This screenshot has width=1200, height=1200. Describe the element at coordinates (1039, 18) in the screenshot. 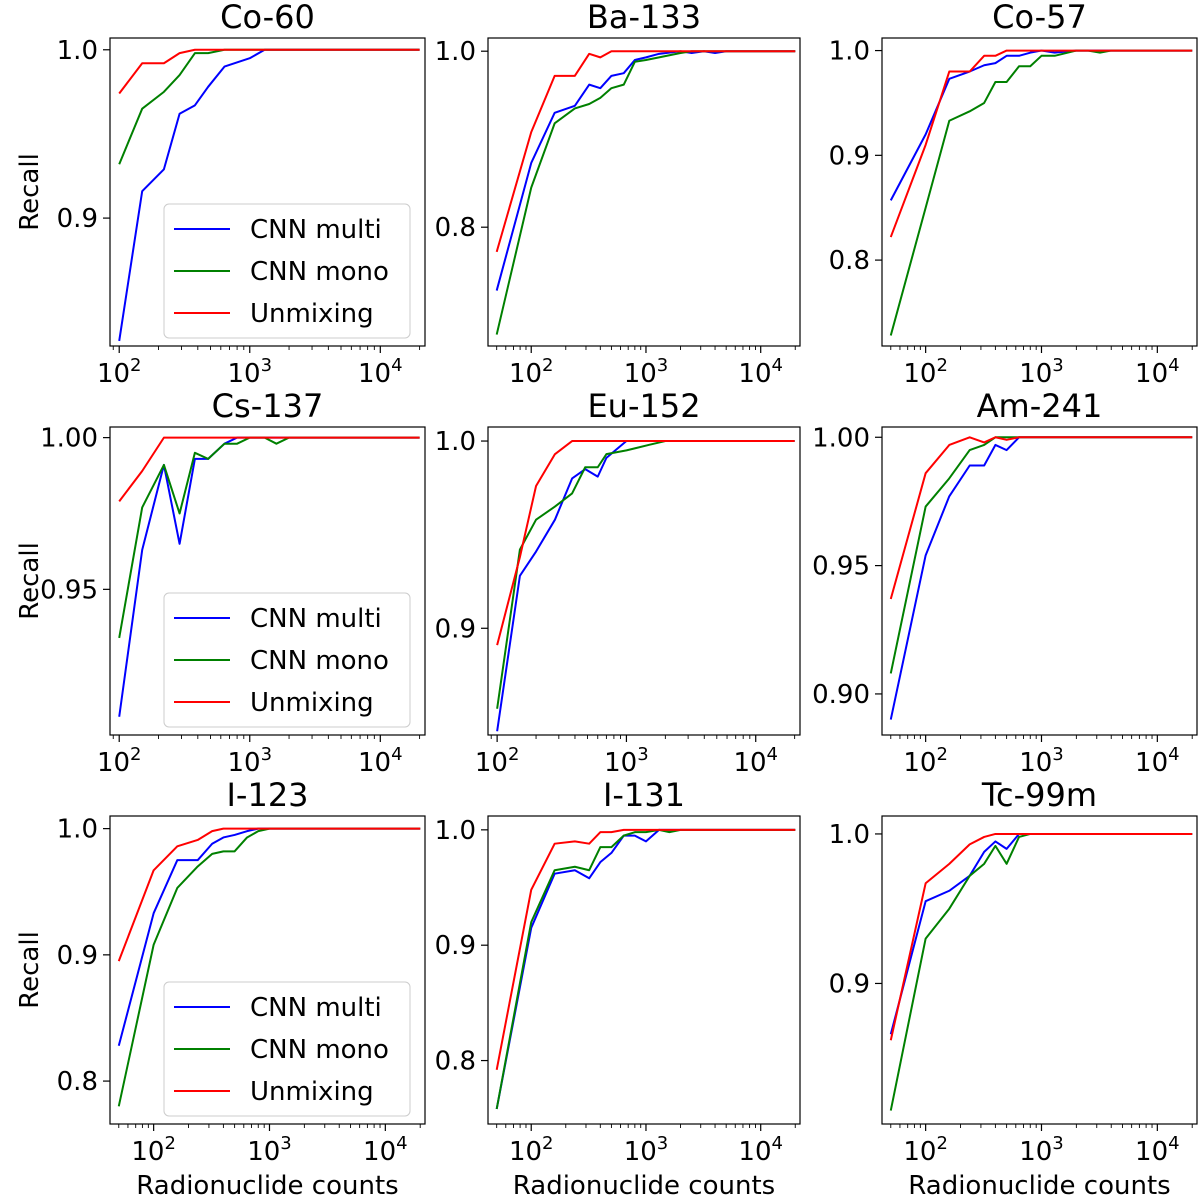

I see `panel-title: Co-57` at that location.